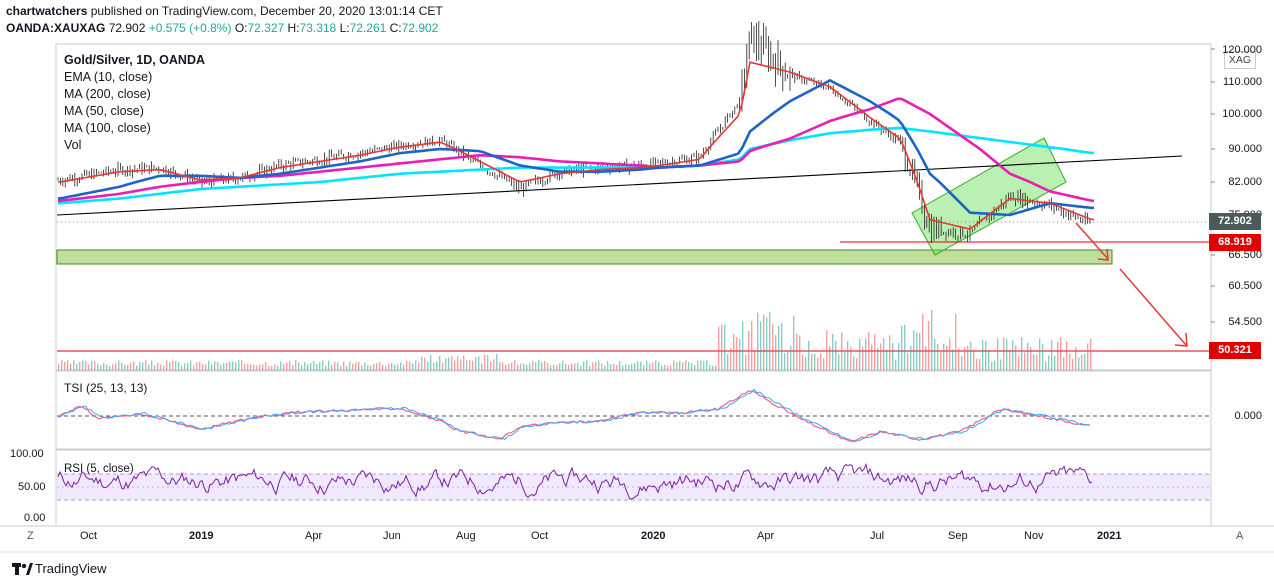 This screenshot has width=1274, height=586. I want to click on trend-line, so click(619, 185).